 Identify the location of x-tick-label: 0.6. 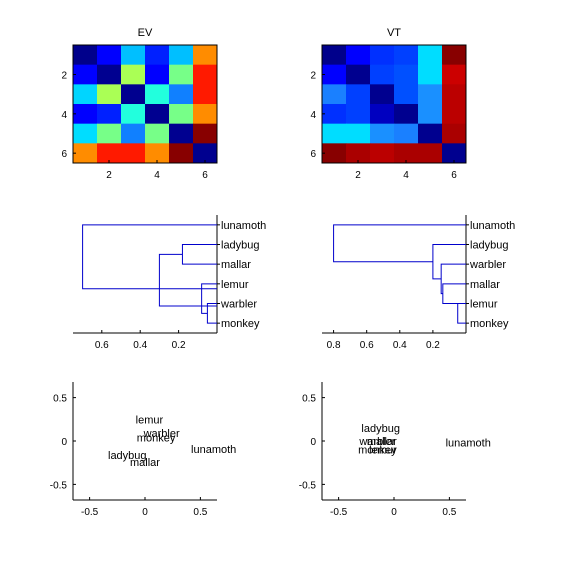
(367, 345).